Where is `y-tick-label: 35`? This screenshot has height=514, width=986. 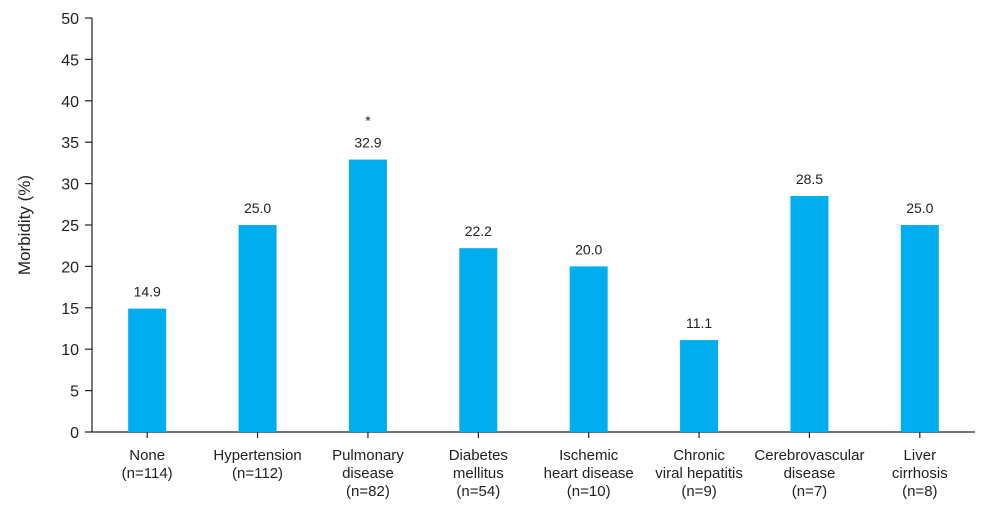 y-tick-label: 35 is located at coordinates (70, 143).